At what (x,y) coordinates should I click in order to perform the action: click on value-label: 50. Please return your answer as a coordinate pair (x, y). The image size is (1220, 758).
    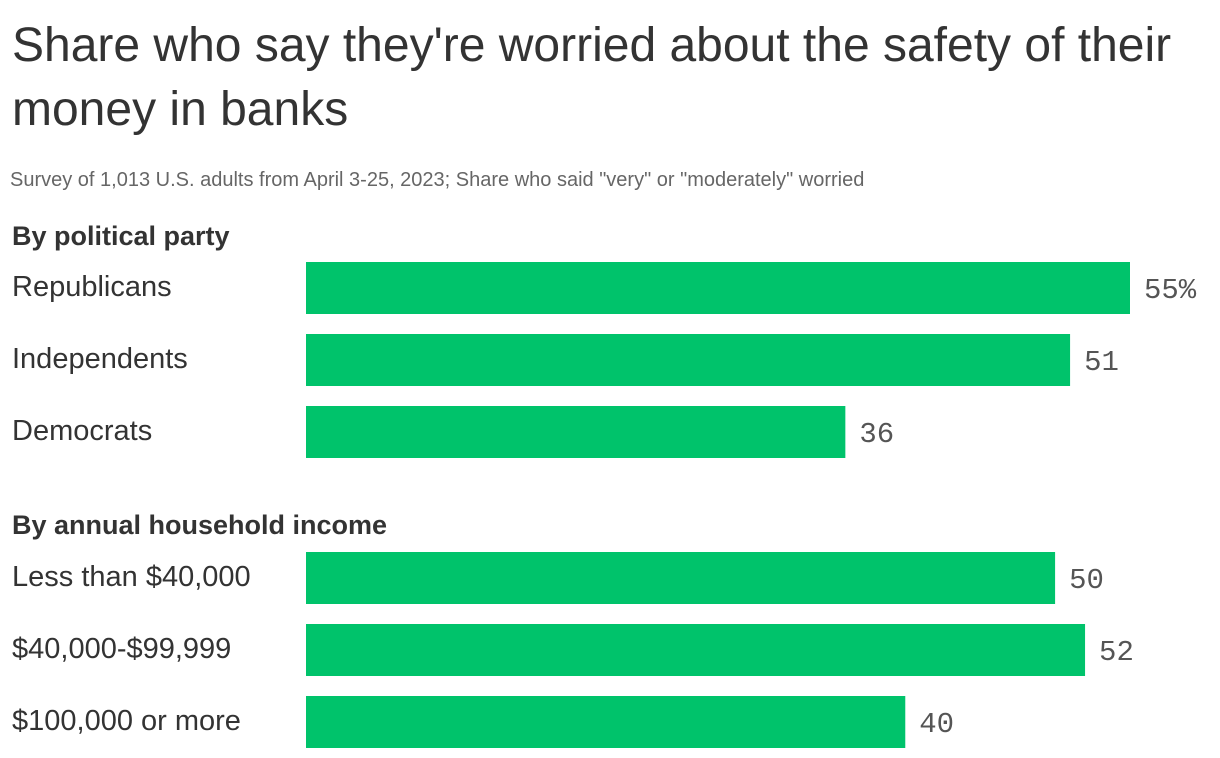
    Looking at the image, I should click on (1086, 580).